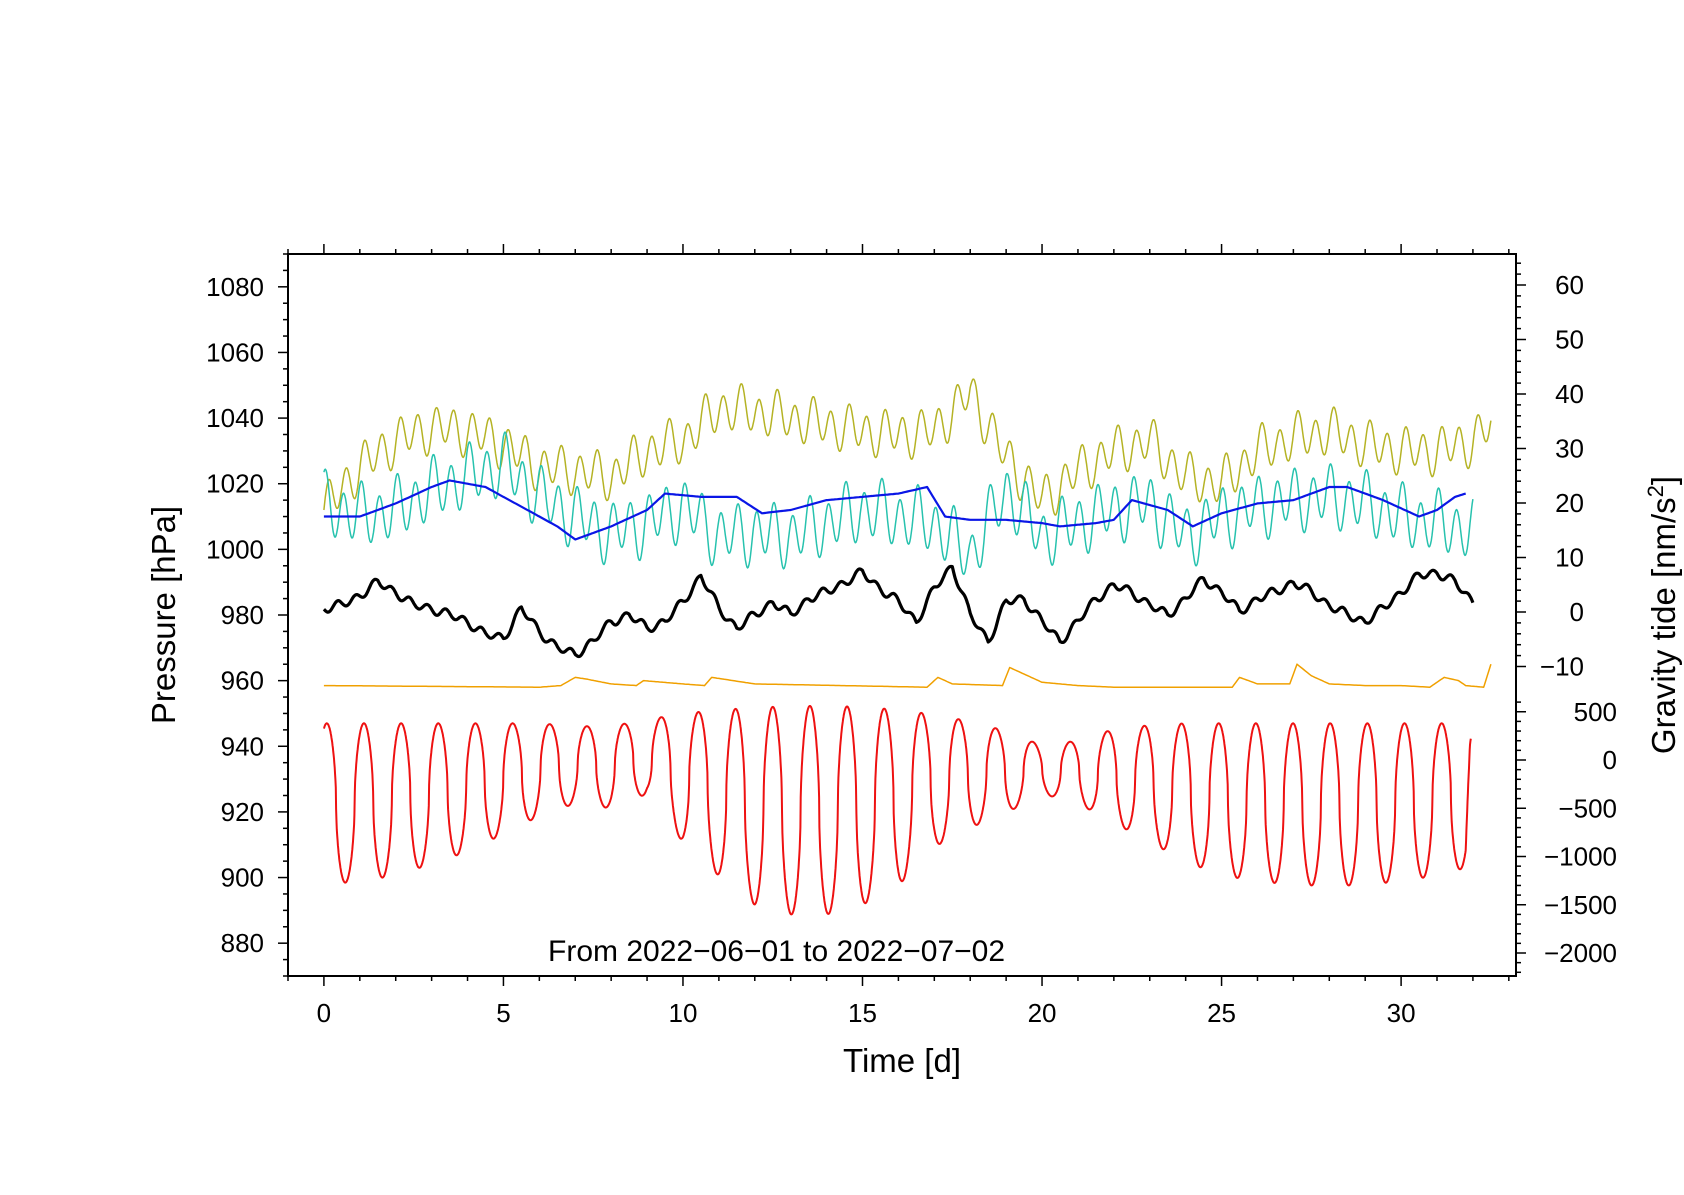 The width and height of the screenshot is (1684, 1195). I want to click on left-tick-label: 940, so click(242, 746).